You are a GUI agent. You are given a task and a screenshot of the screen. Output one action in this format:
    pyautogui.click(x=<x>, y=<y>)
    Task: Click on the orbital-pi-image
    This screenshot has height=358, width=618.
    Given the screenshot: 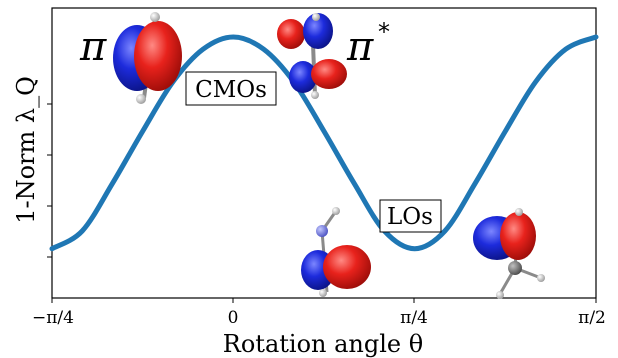 What is the action you would take?
    pyautogui.click(x=147, y=58)
    